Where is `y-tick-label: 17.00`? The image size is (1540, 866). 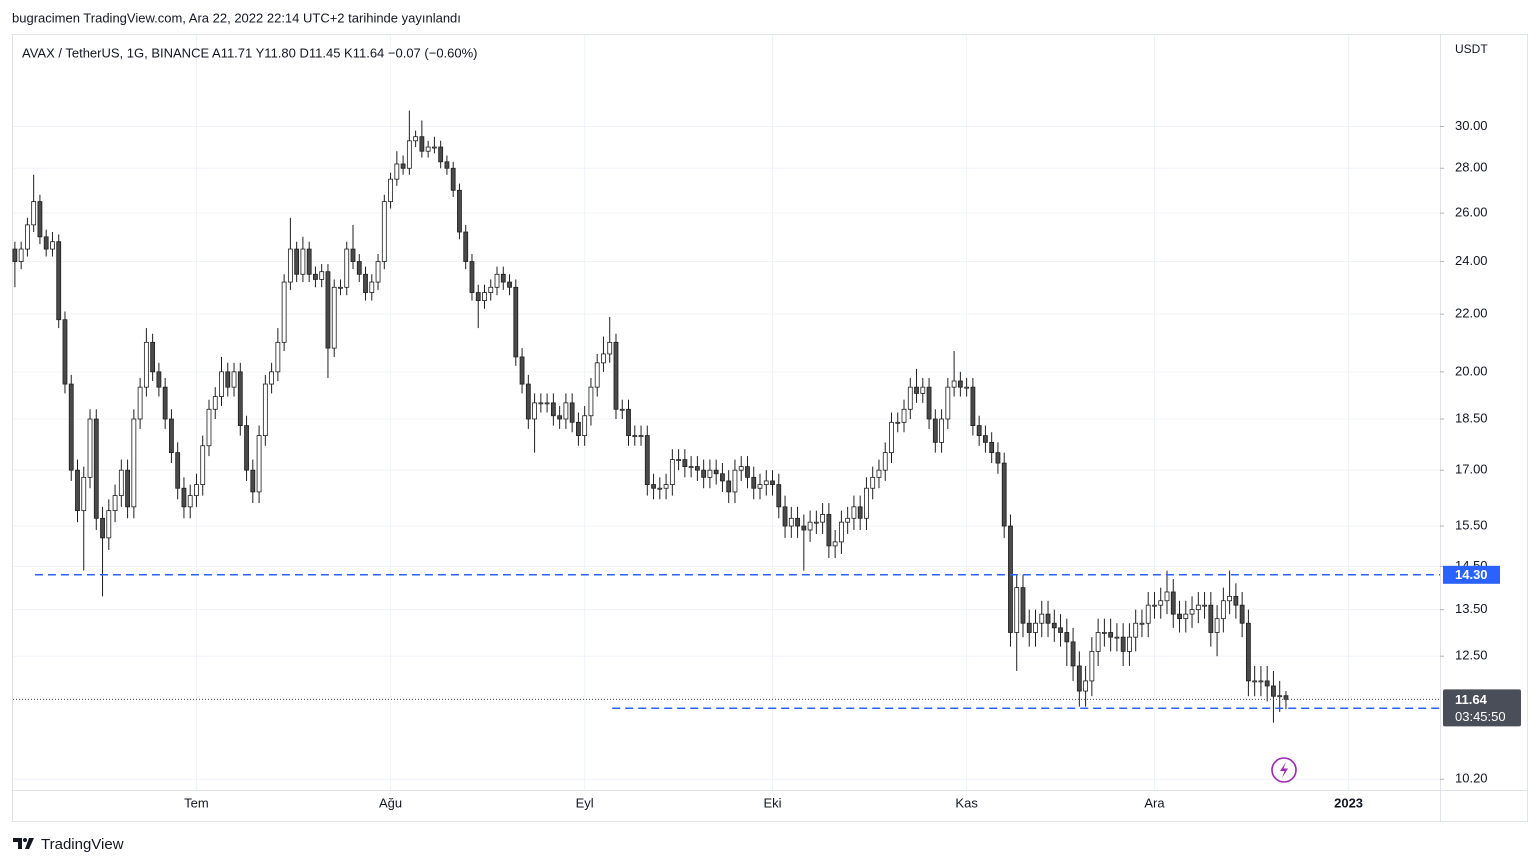 y-tick-label: 17.00 is located at coordinates (1471, 469).